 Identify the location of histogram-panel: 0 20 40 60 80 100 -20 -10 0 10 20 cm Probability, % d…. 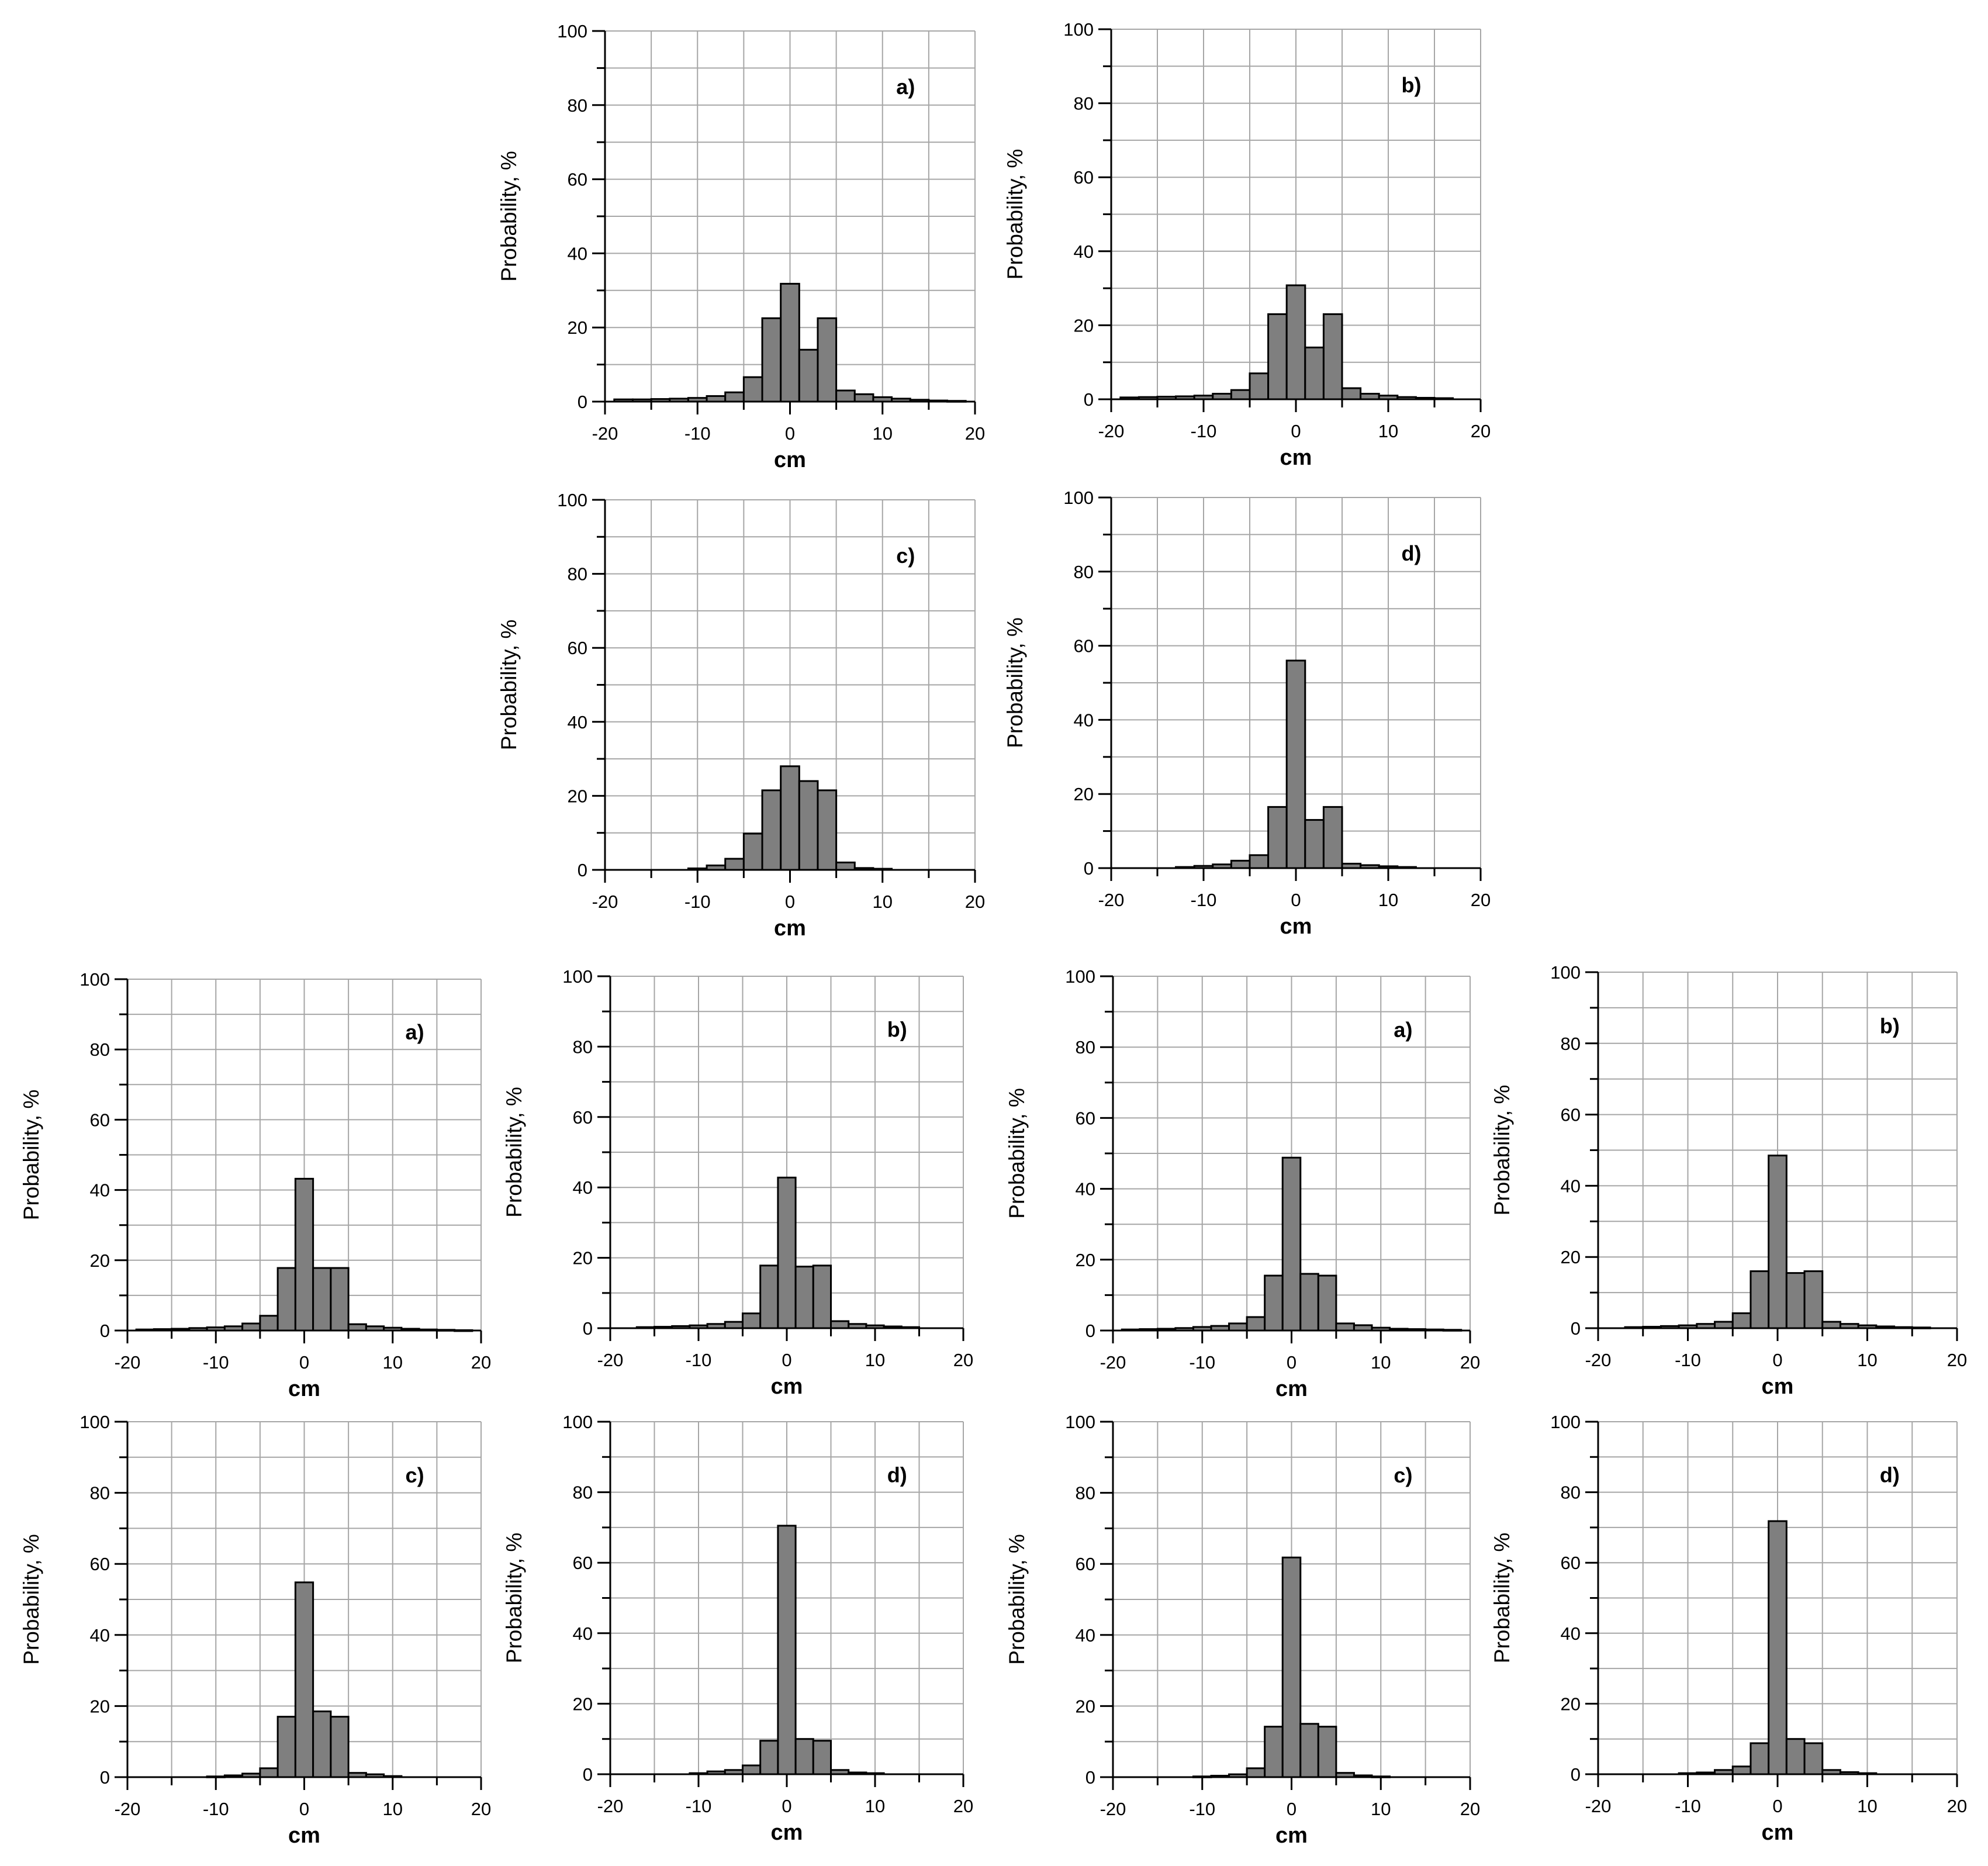
(1247, 713).